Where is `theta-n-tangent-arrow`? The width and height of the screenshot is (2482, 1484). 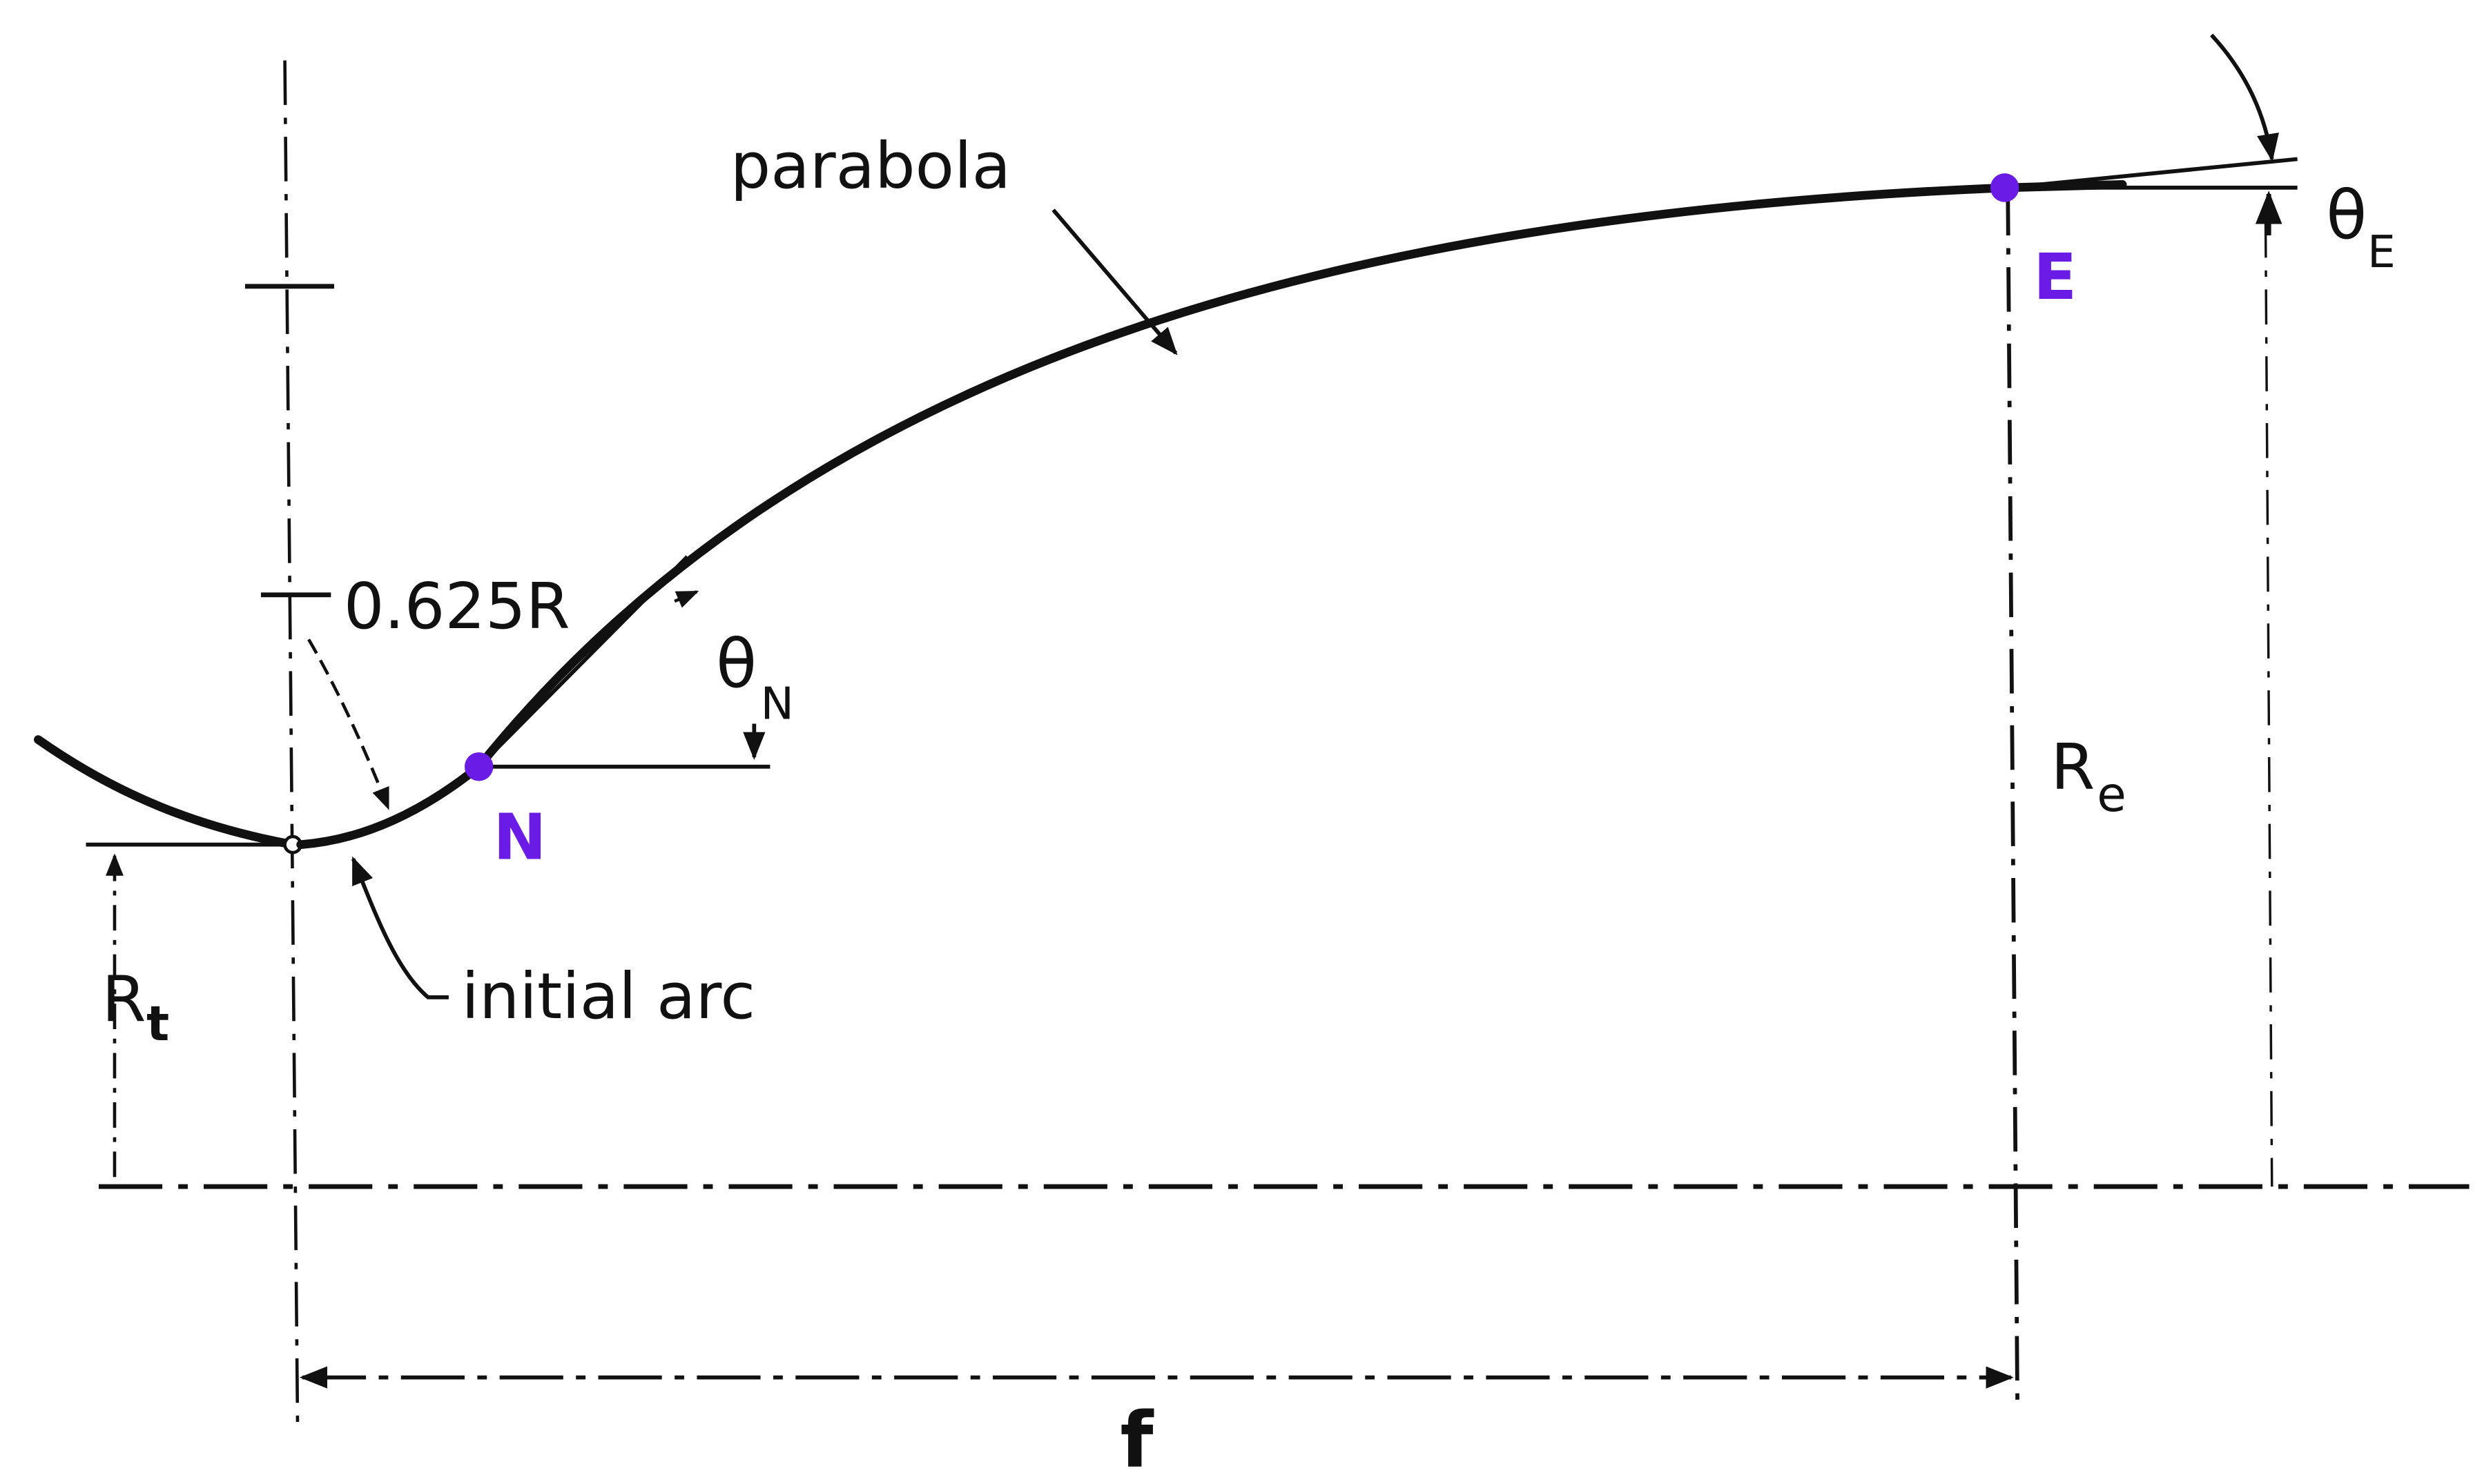
theta-n-tangent-arrow is located at coordinates (686, 599).